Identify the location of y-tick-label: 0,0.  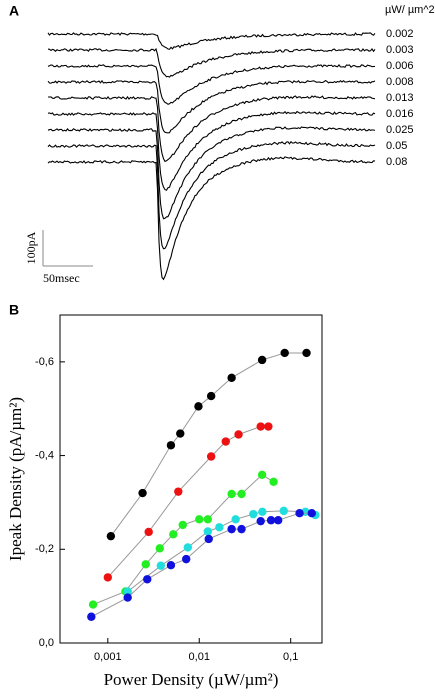
(46, 643).